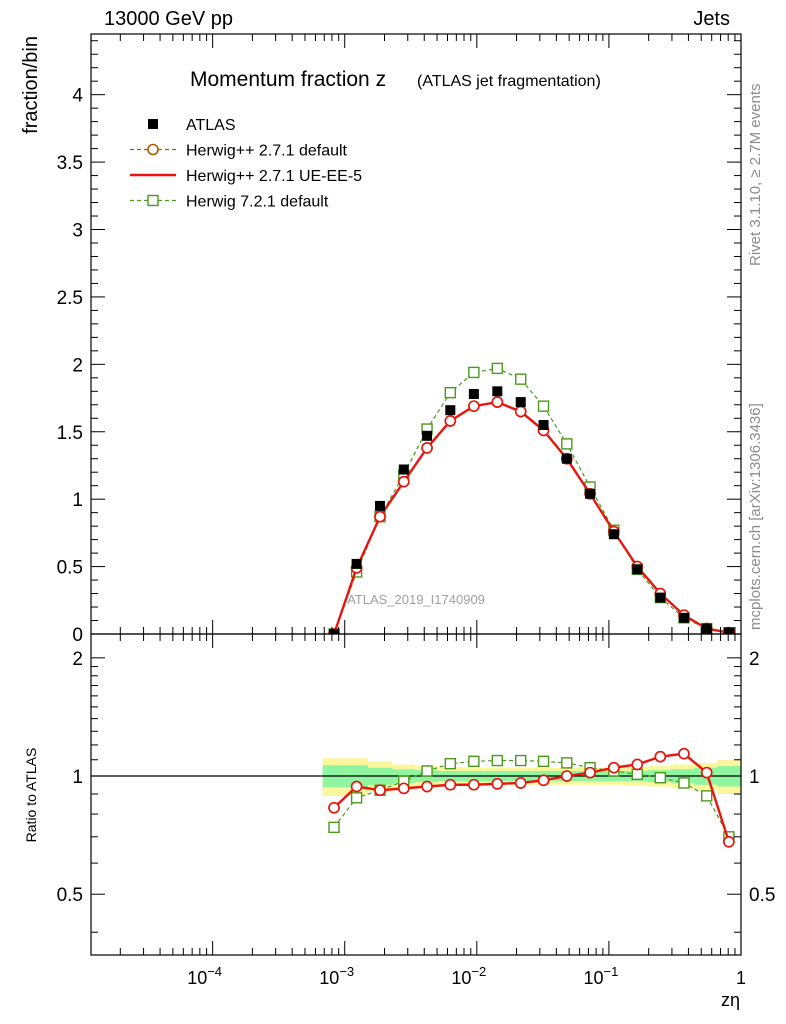 The width and height of the screenshot is (786, 1024). I want to click on y-ratio-tick-label-right: 2, so click(754, 659).